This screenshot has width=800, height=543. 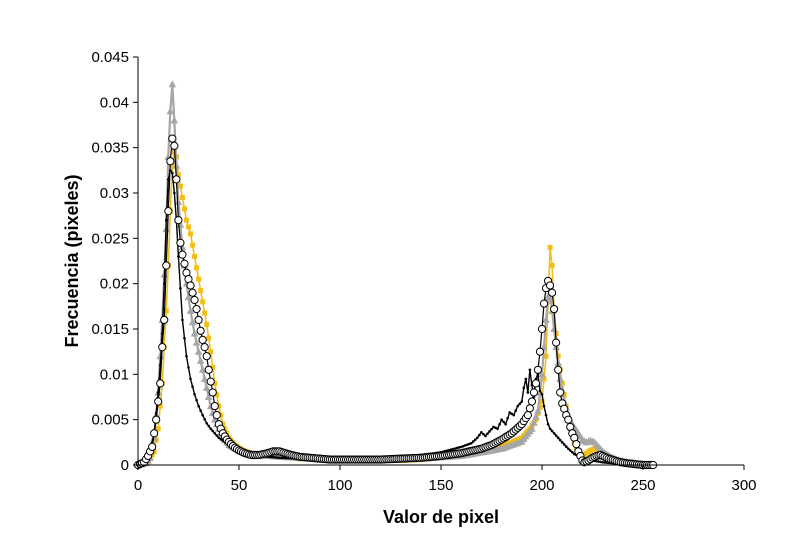 I want to click on y-tick-label: 0.025, so click(x=110, y=238).